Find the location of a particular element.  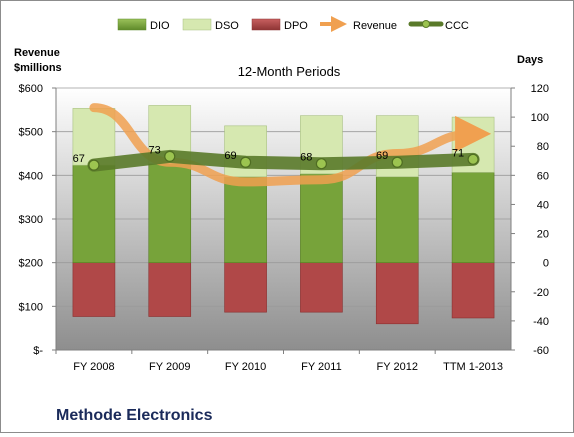

x-tick-label: FY 2010 is located at coordinates (245, 367).